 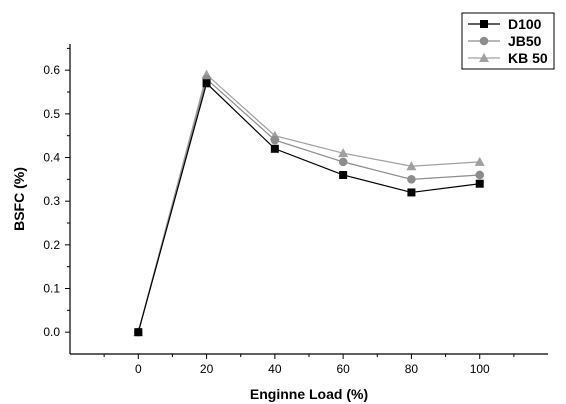 What do you see at coordinates (480, 369) in the screenshot?
I see `x-tick-label: 100` at bounding box center [480, 369].